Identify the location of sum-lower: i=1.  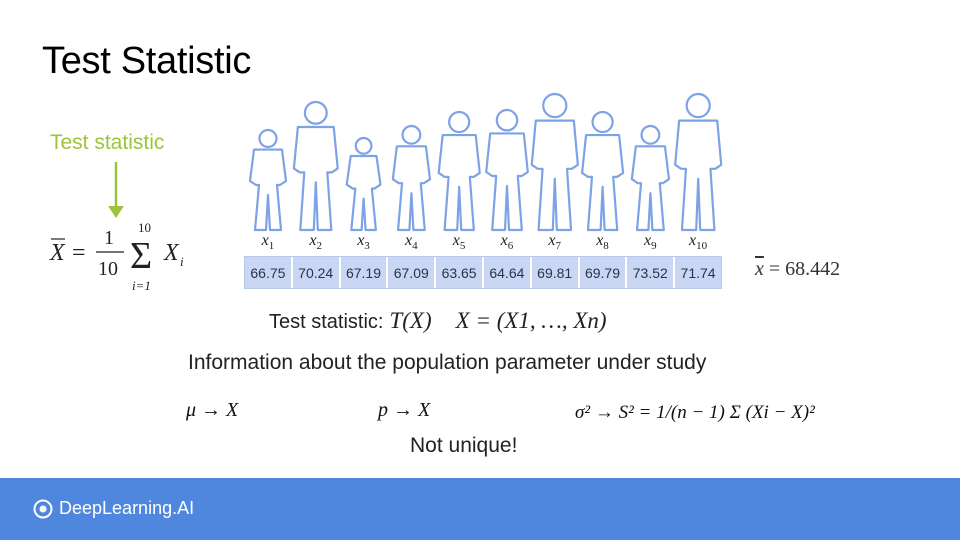
(141, 285).